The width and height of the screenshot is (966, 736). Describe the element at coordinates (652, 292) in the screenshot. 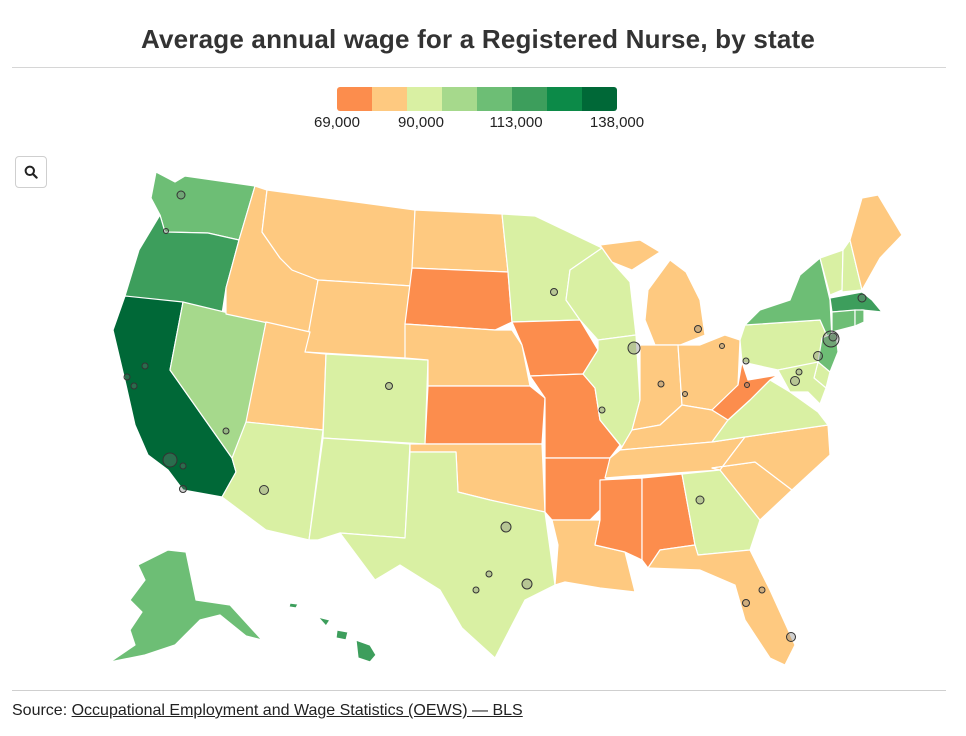

I see `state-mi` at that location.